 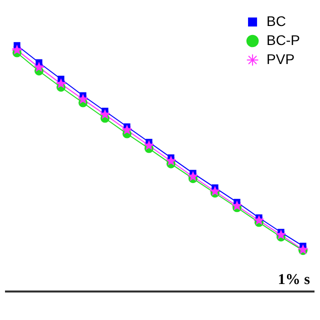 What do you see at coordinates (276, 20) in the screenshot?
I see `legend-label: BC` at bounding box center [276, 20].